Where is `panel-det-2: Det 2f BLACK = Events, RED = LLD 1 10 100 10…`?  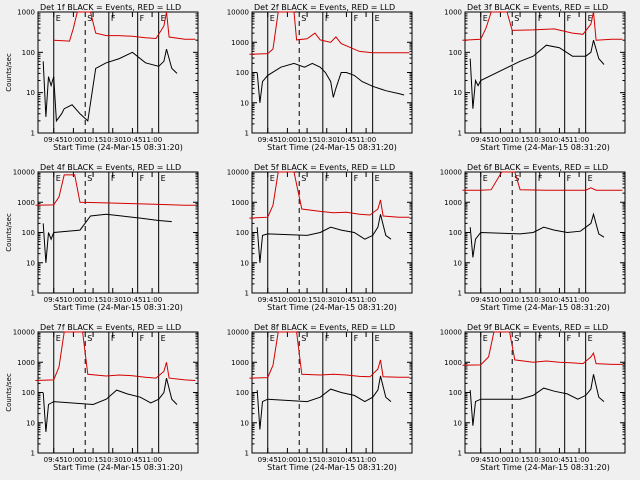 panel-det-2: Det 2f BLACK = Events, RED = LLD 1 10 100 10… is located at coordinates (320, 77).